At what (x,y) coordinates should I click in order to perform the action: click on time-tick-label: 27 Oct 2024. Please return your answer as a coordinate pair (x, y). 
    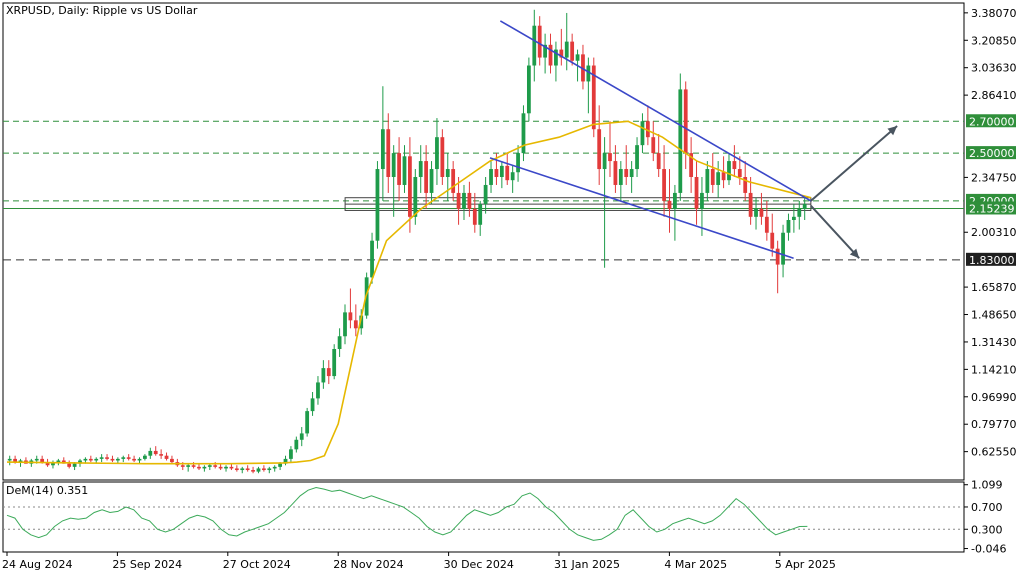
    Looking at the image, I should click on (257, 564).